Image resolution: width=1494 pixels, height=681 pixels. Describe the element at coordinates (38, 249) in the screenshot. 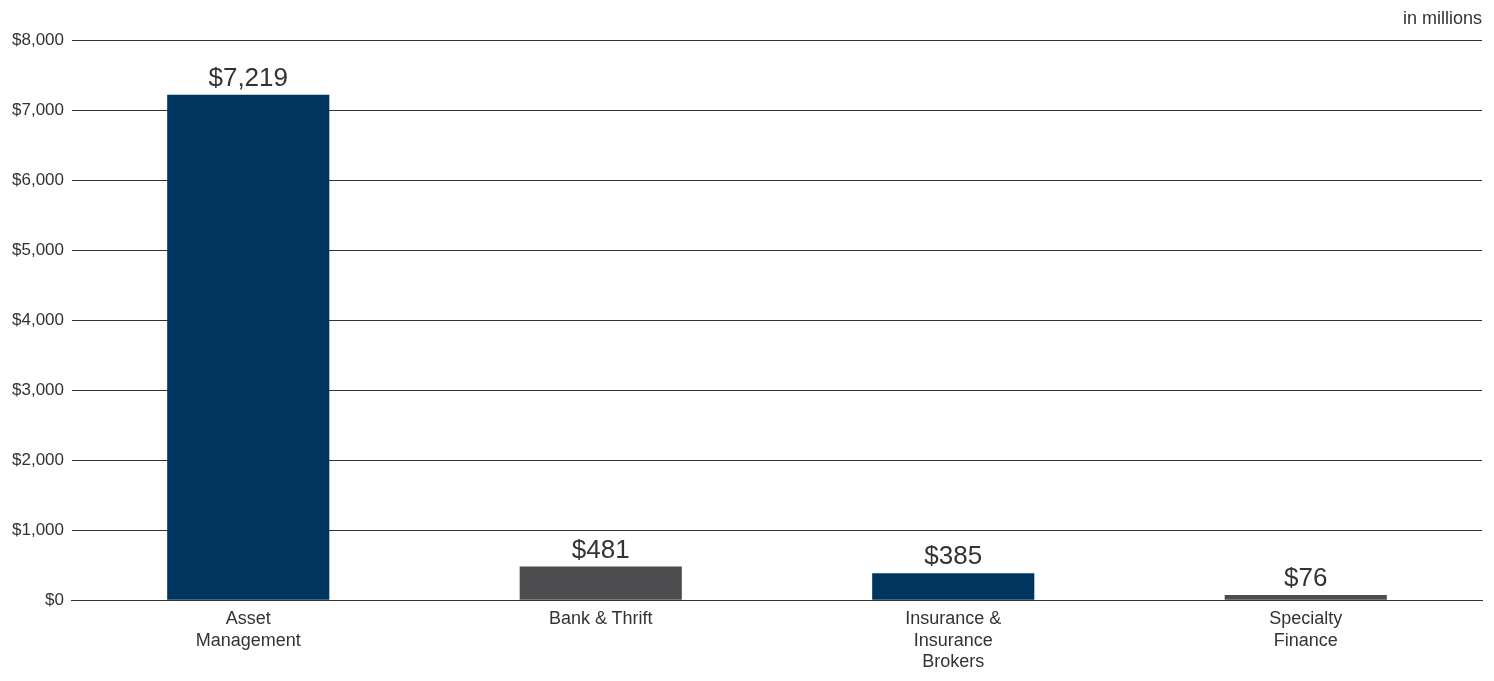

I see `y-tick-label: $5,000` at that location.